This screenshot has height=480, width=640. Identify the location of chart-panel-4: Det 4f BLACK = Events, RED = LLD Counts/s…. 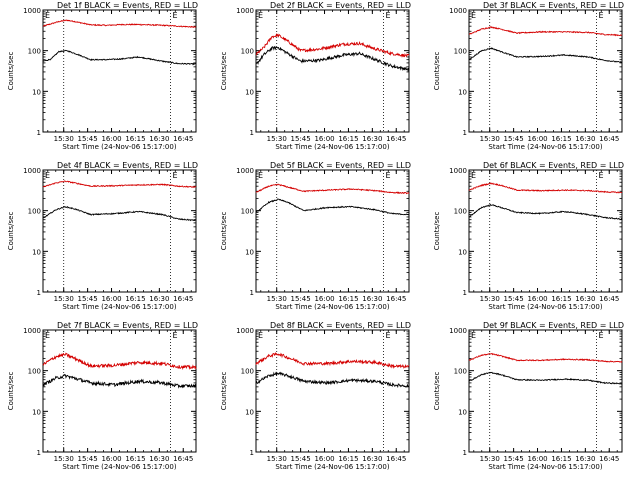
(102, 236).